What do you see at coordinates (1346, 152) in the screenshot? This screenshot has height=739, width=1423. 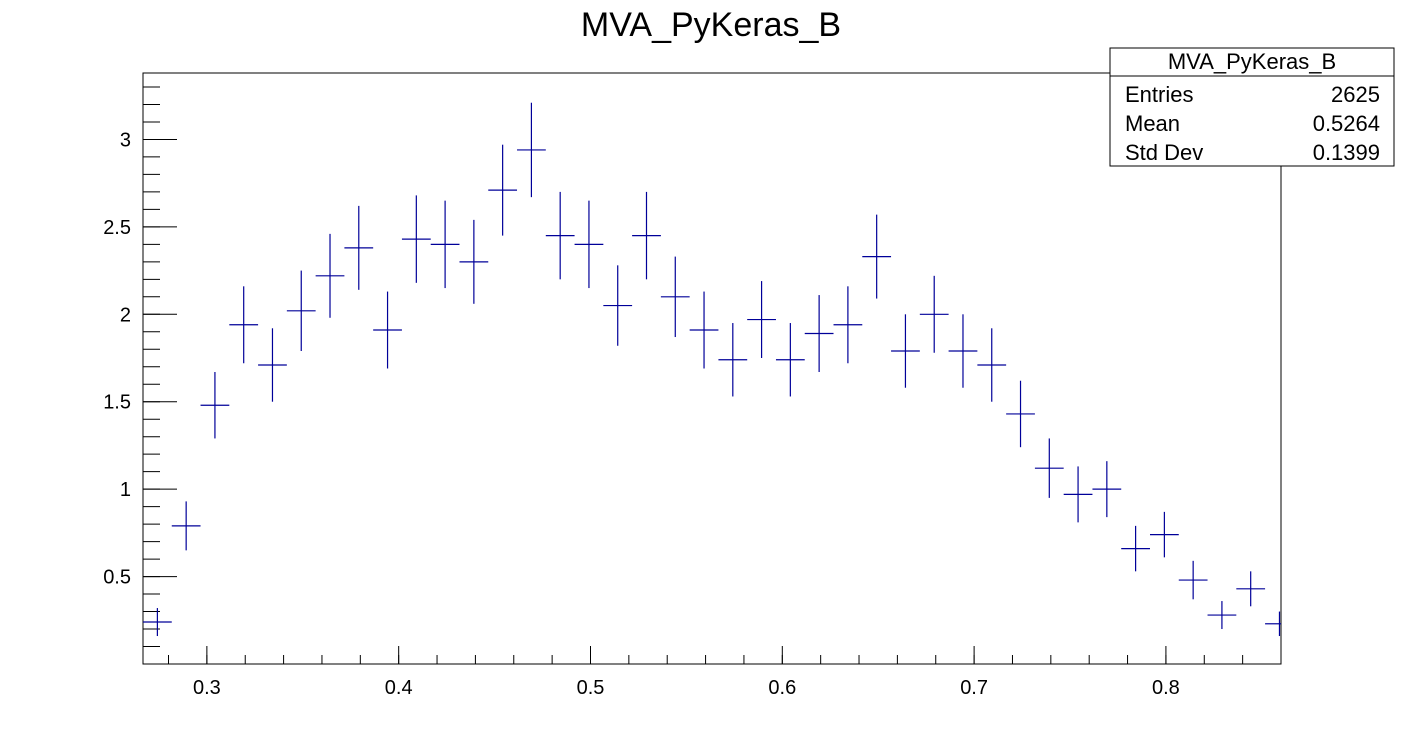 I see `stats-stddev-value: 0.1399` at bounding box center [1346, 152].